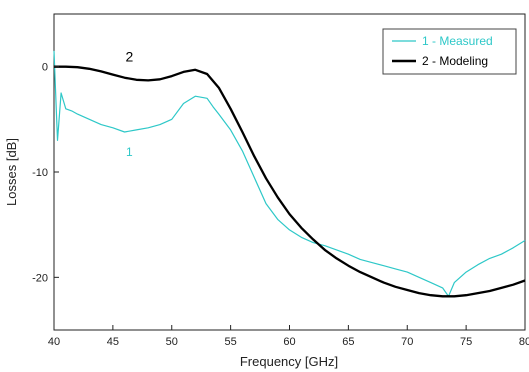 Image resolution: width=529 pixels, height=372 pixels. I want to click on x-tick-label: 70, so click(407, 342).